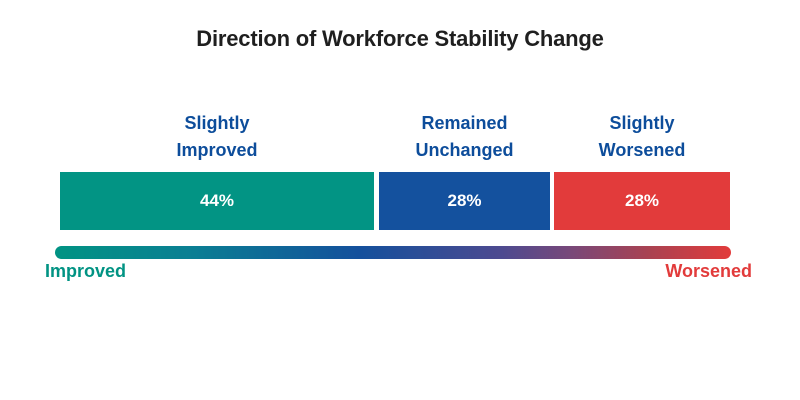 The image size is (800, 400). I want to click on axis-label-improved: Improved, so click(86, 271).